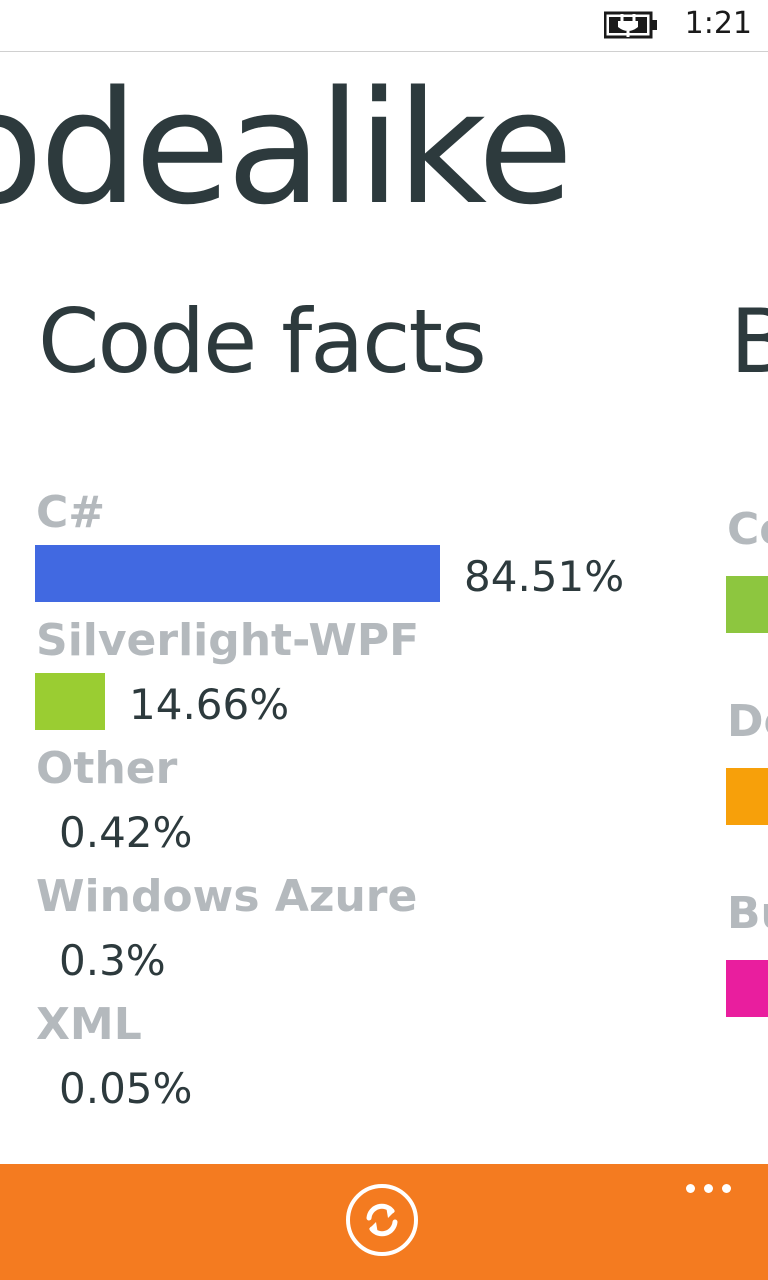  I want to click on app-title: odealike, so click(286, 148).